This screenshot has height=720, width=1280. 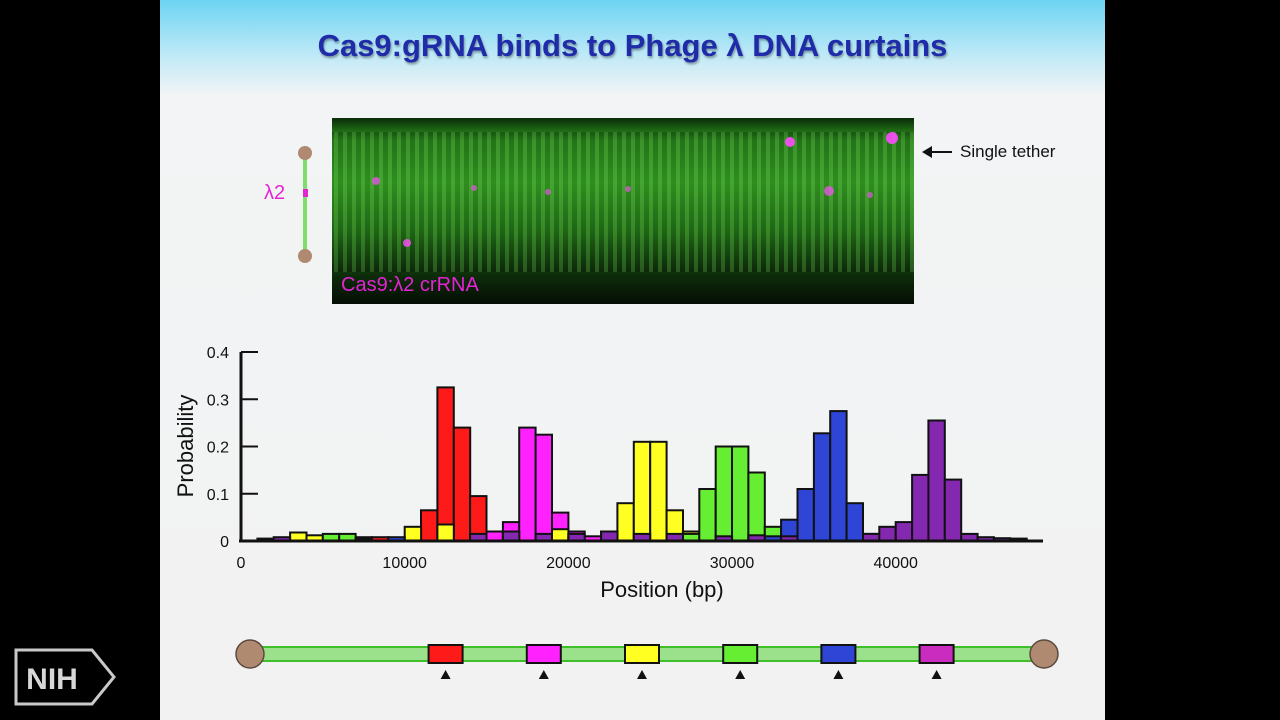 I want to click on x-tick-label-1: 10000, so click(x=404, y=563).